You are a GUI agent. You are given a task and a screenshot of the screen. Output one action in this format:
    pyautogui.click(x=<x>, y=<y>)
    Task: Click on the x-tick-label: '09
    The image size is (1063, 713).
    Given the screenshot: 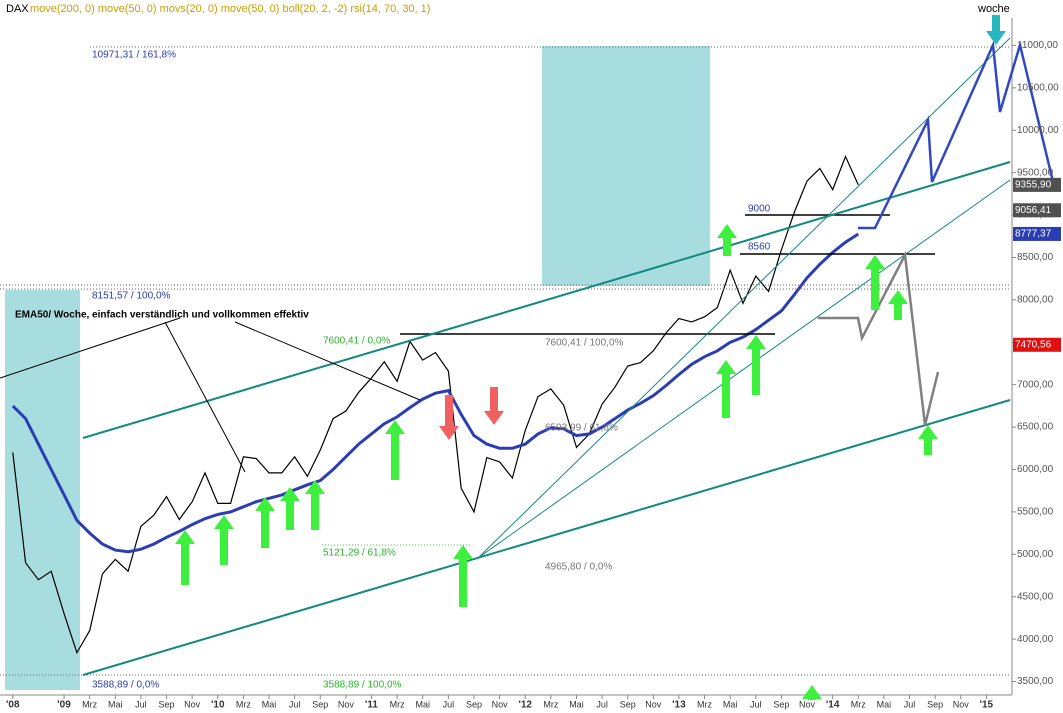 What is the action you would take?
    pyautogui.click(x=64, y=705)
    